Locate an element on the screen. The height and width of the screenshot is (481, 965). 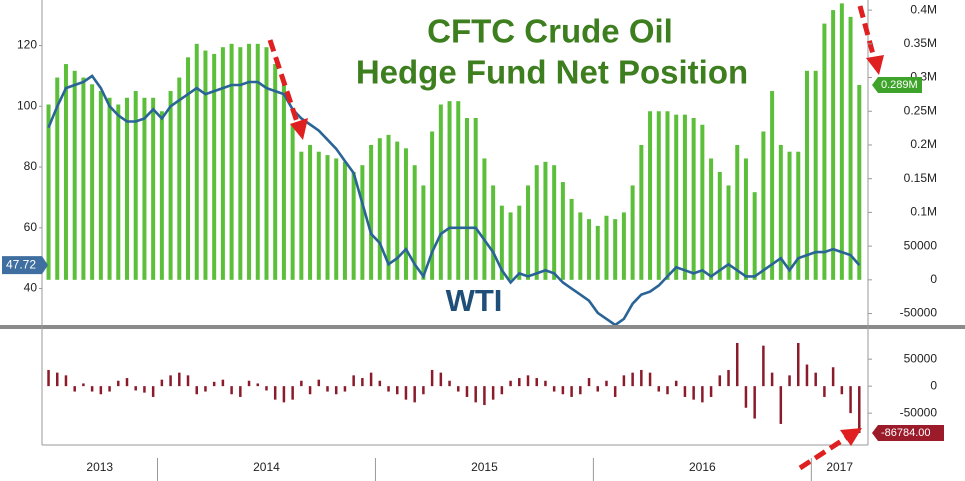
y2-tick-label: 50000 is located at coordinates (921, 358).